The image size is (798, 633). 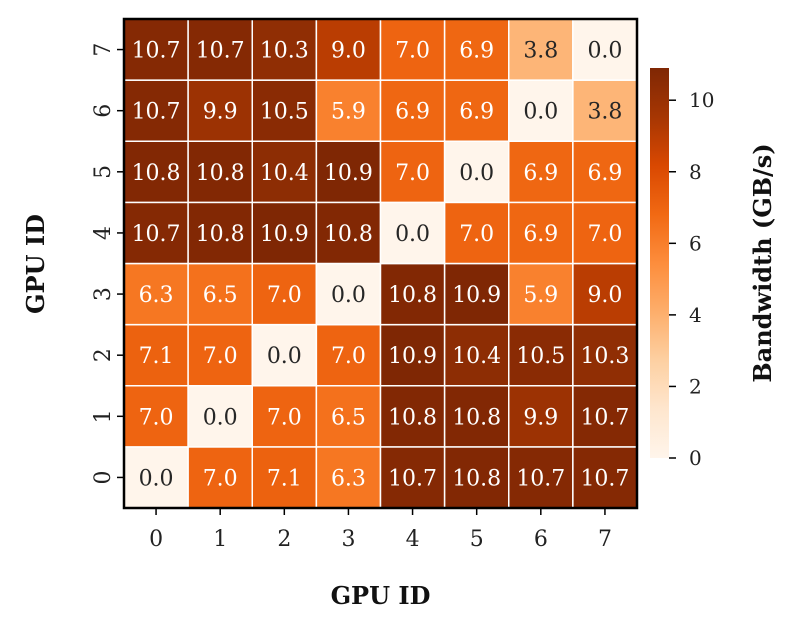 I want to click on colorbar, so click(x=659, y=263).